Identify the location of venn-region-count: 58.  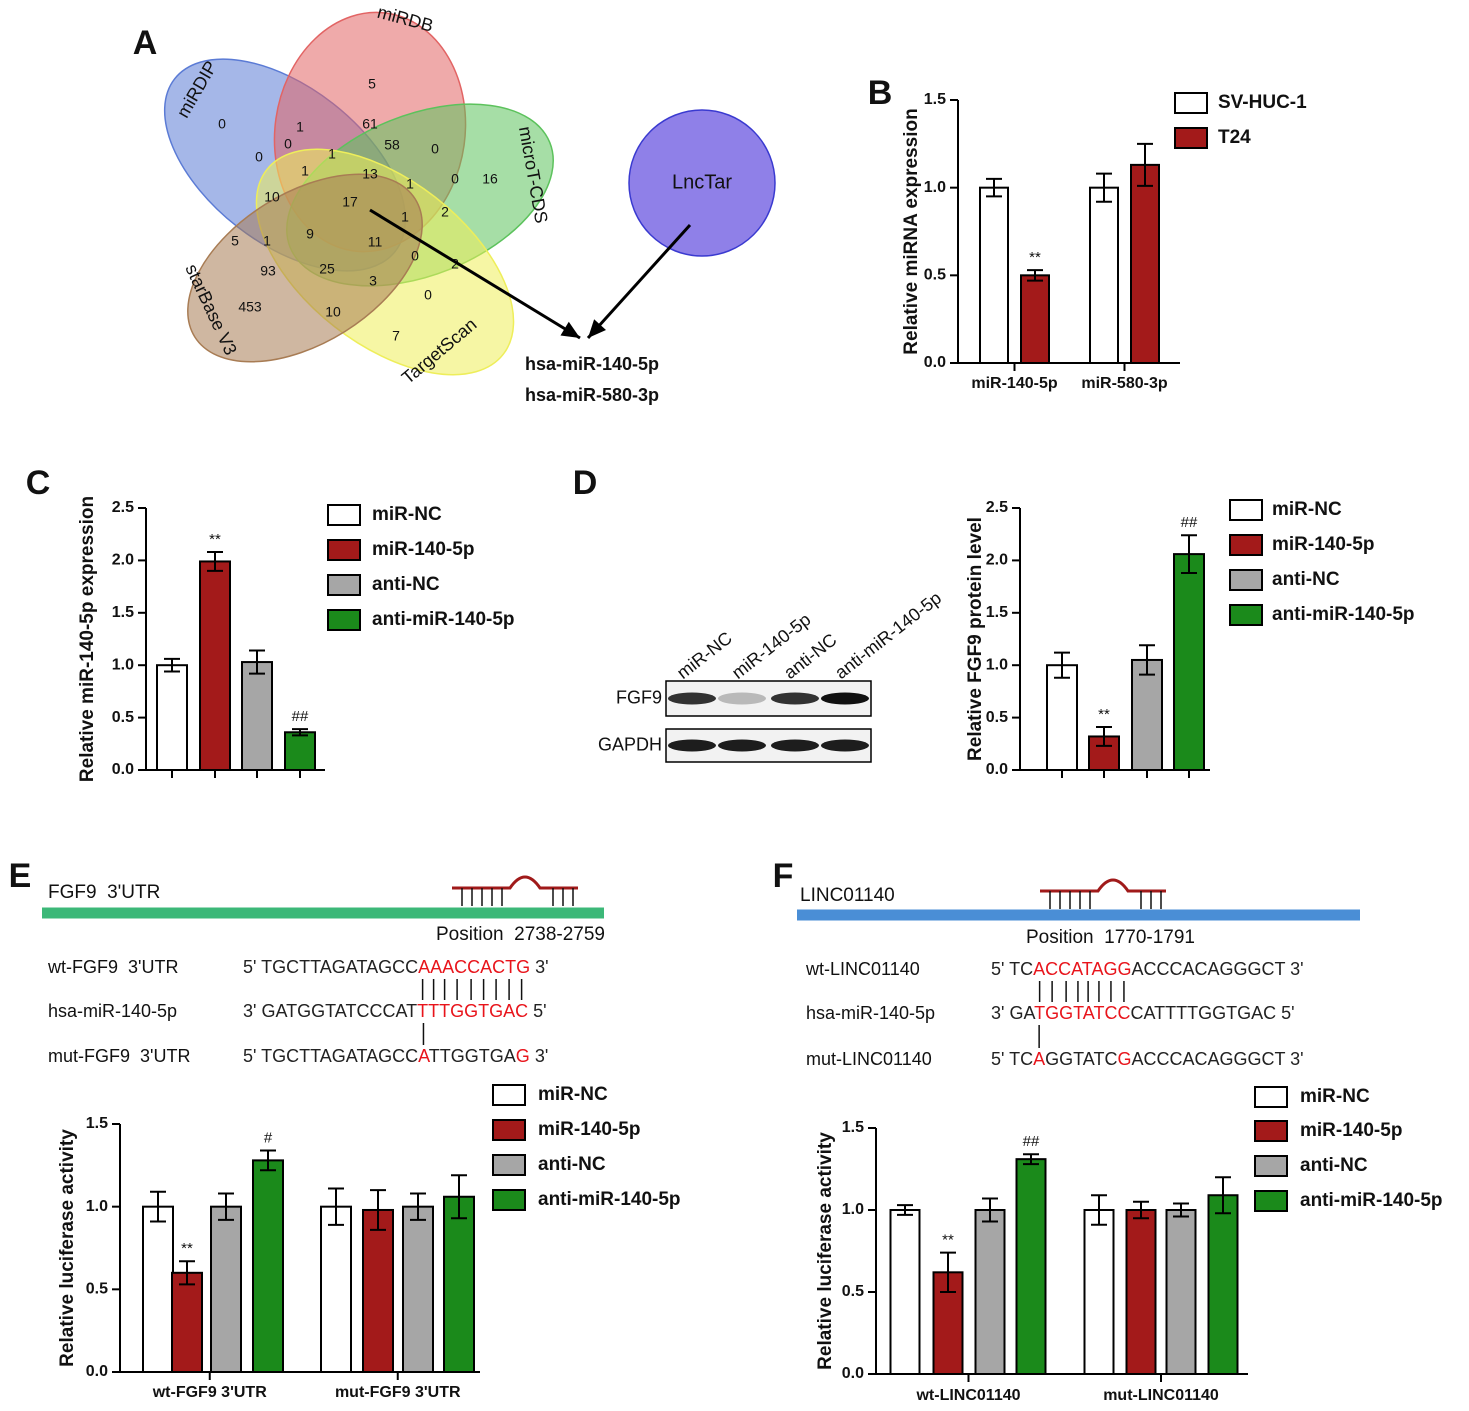
(392, 145).